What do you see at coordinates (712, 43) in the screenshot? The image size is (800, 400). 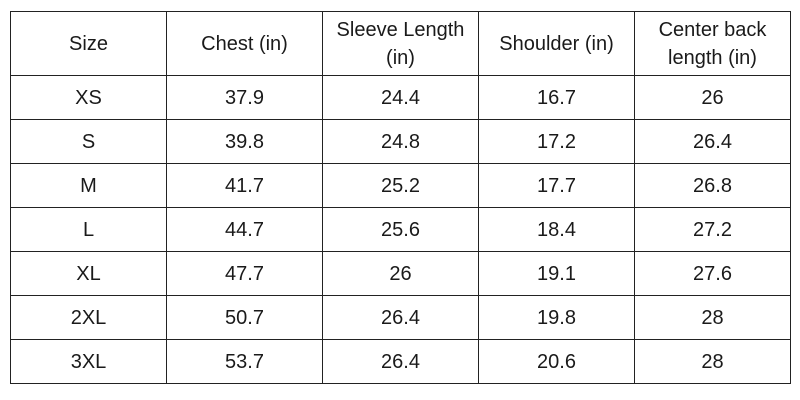 I see `header-cell: Center back length (in)` at bounding box center [712, 43].